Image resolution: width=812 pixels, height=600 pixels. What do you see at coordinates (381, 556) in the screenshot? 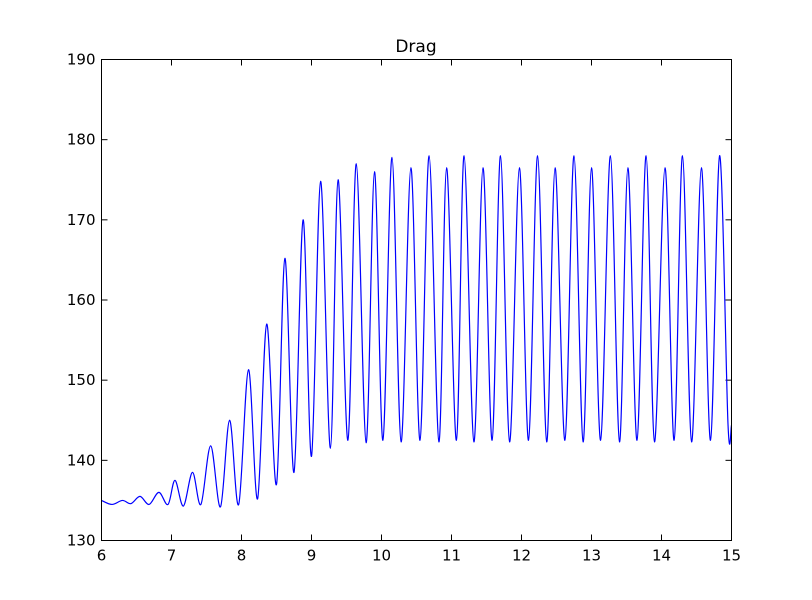
I see `x-tick-label: 10` at bounding box center [381, 556].